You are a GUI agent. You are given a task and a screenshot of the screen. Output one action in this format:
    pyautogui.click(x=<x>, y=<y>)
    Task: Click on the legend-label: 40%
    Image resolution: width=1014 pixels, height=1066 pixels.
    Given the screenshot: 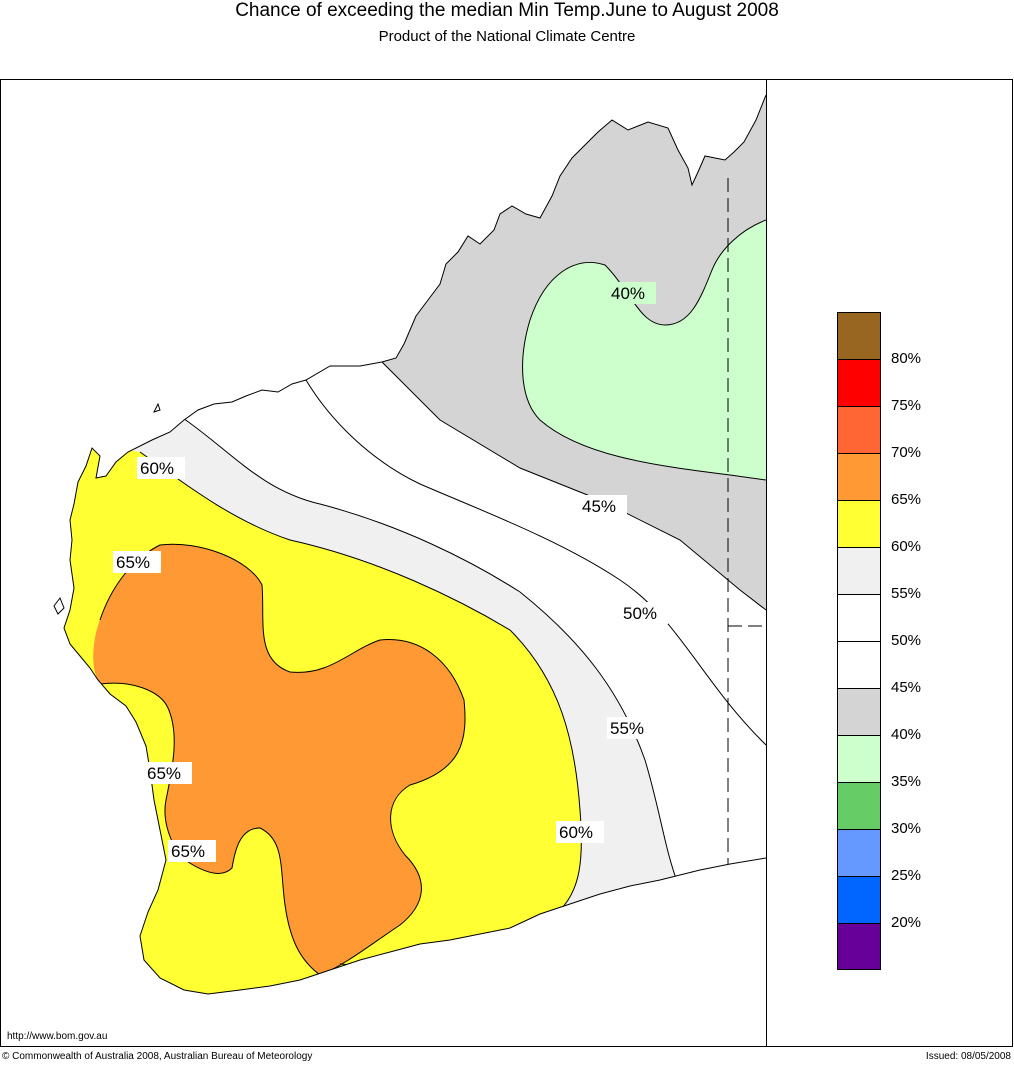 What is the action you would take?
    pyautogui.click(x=906, y=734)
    